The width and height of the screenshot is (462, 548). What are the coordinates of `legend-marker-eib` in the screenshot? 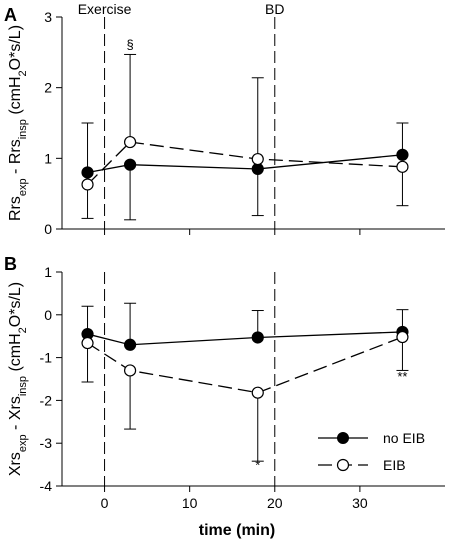 It's located at (343, 465).